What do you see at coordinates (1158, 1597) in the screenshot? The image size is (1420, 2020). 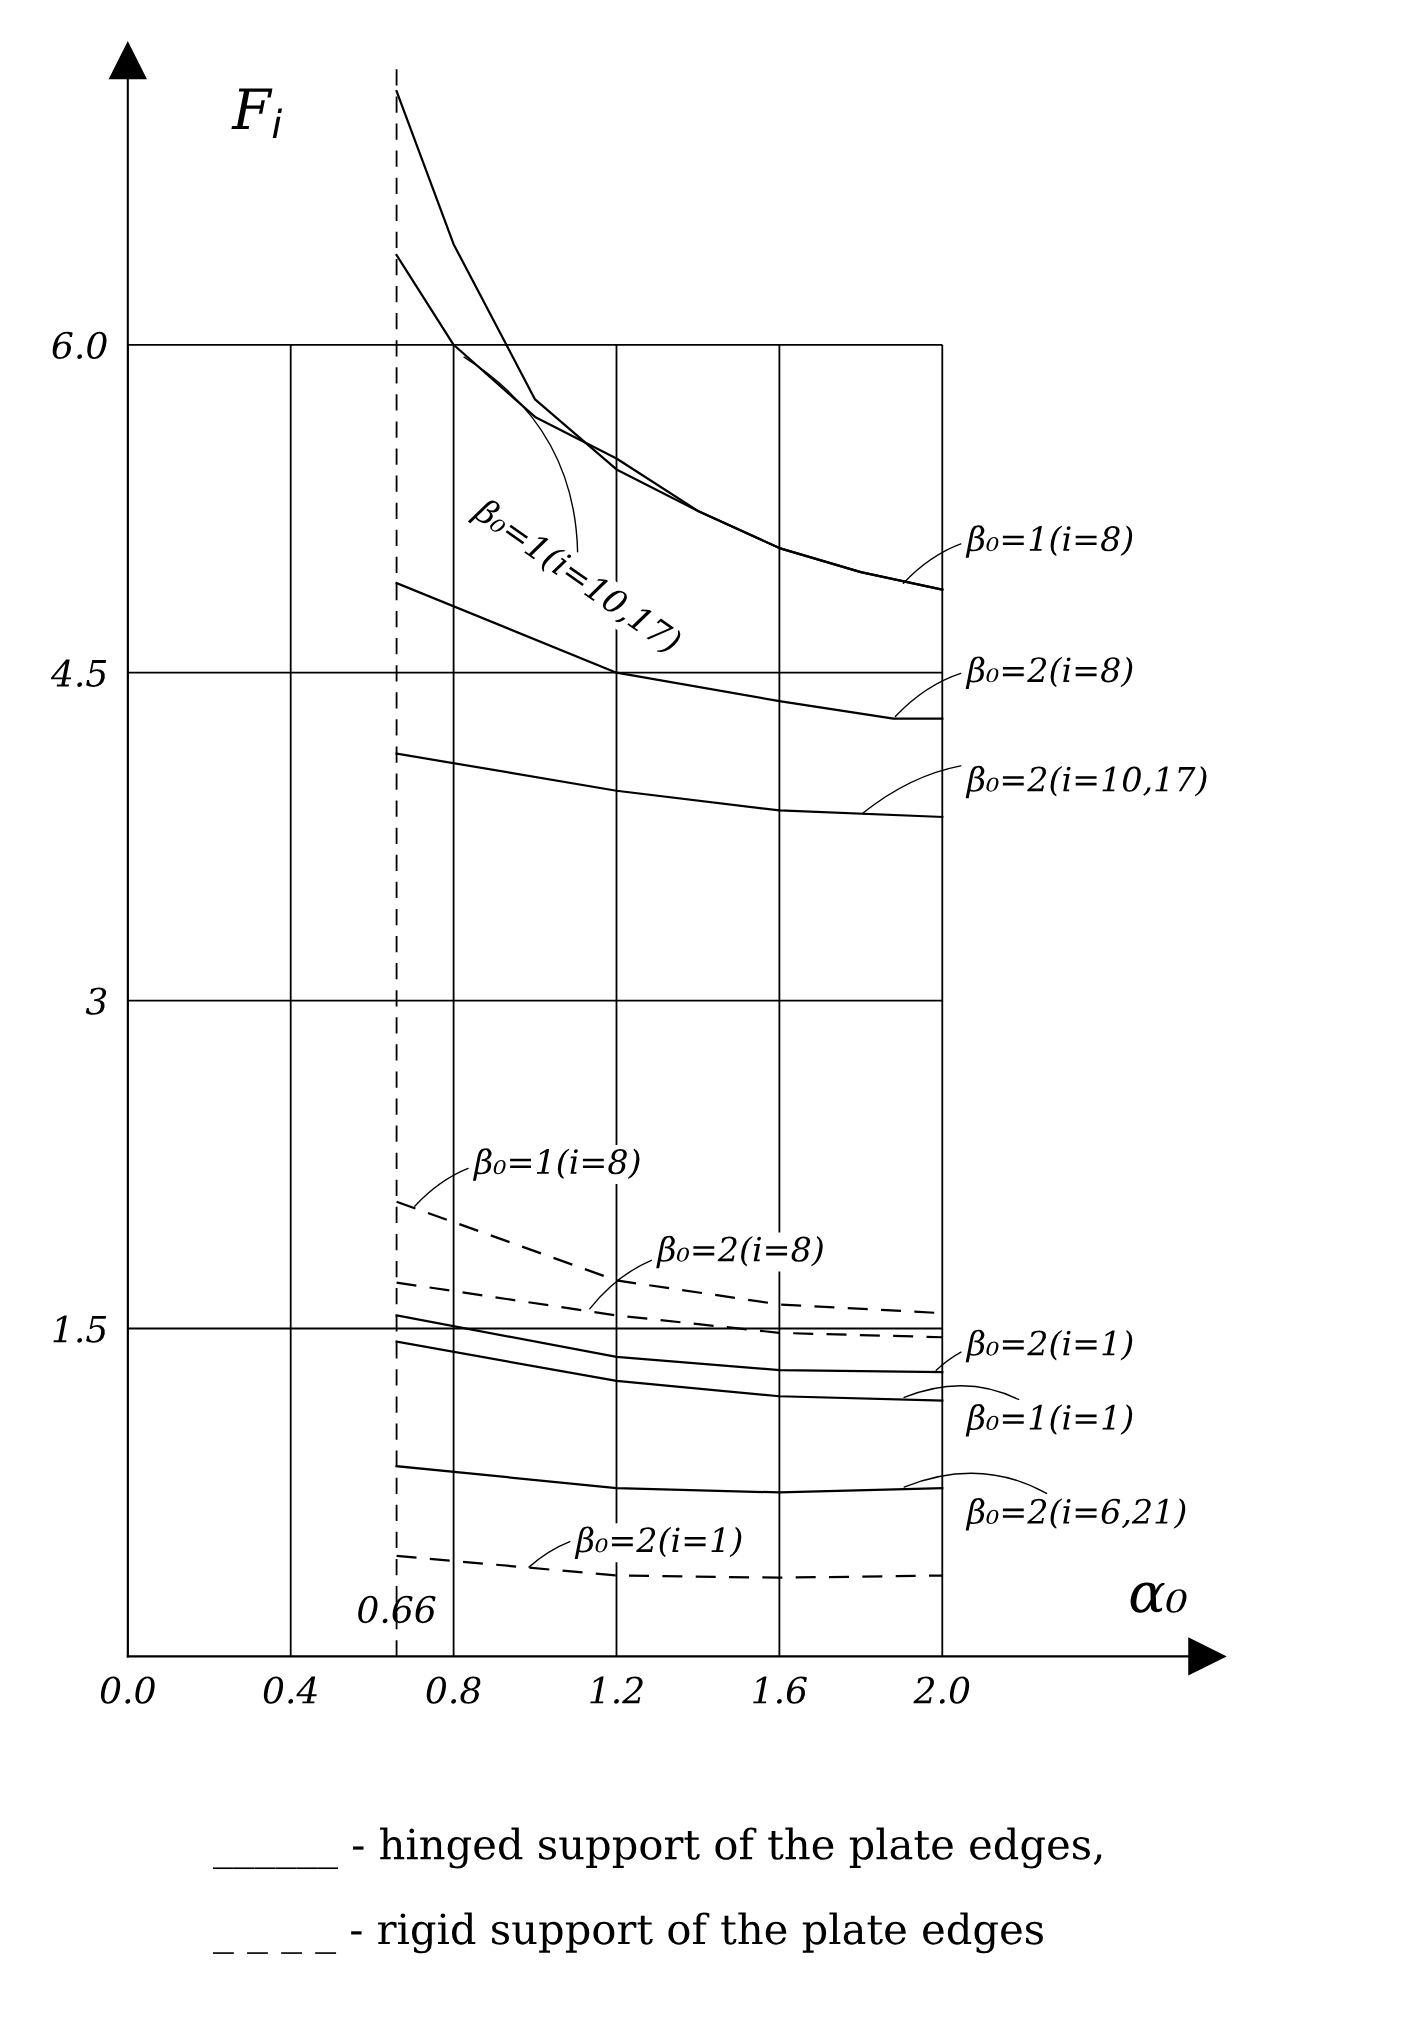 I see `x-axis-title: α₀` at bounding box center [1158, 1597].